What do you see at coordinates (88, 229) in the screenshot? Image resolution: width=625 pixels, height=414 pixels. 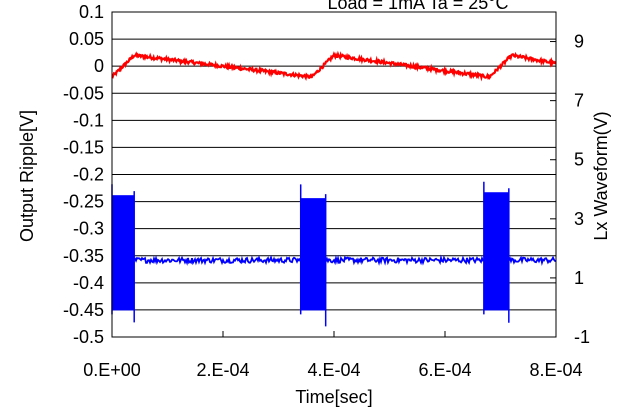 I see `y-left-tick-label: -0.3` at bounding box center [88, 229].